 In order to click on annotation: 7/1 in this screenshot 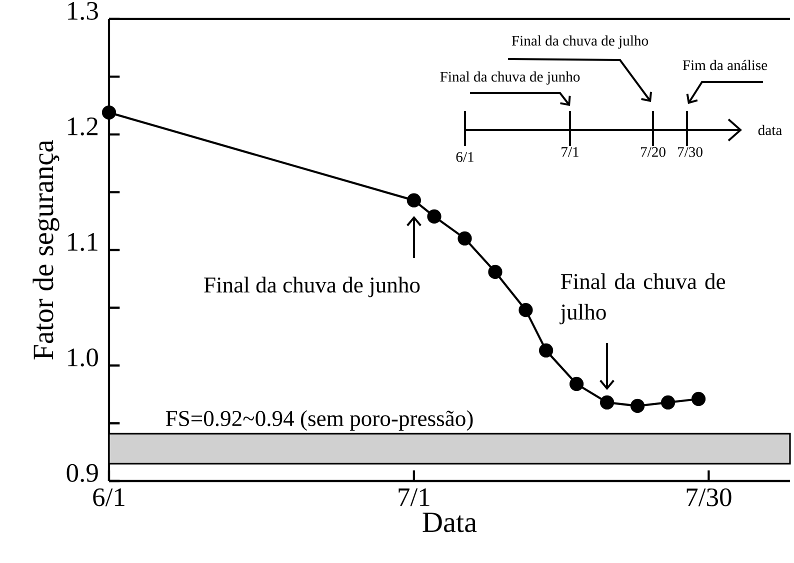, I will do `click(570, 152)`.